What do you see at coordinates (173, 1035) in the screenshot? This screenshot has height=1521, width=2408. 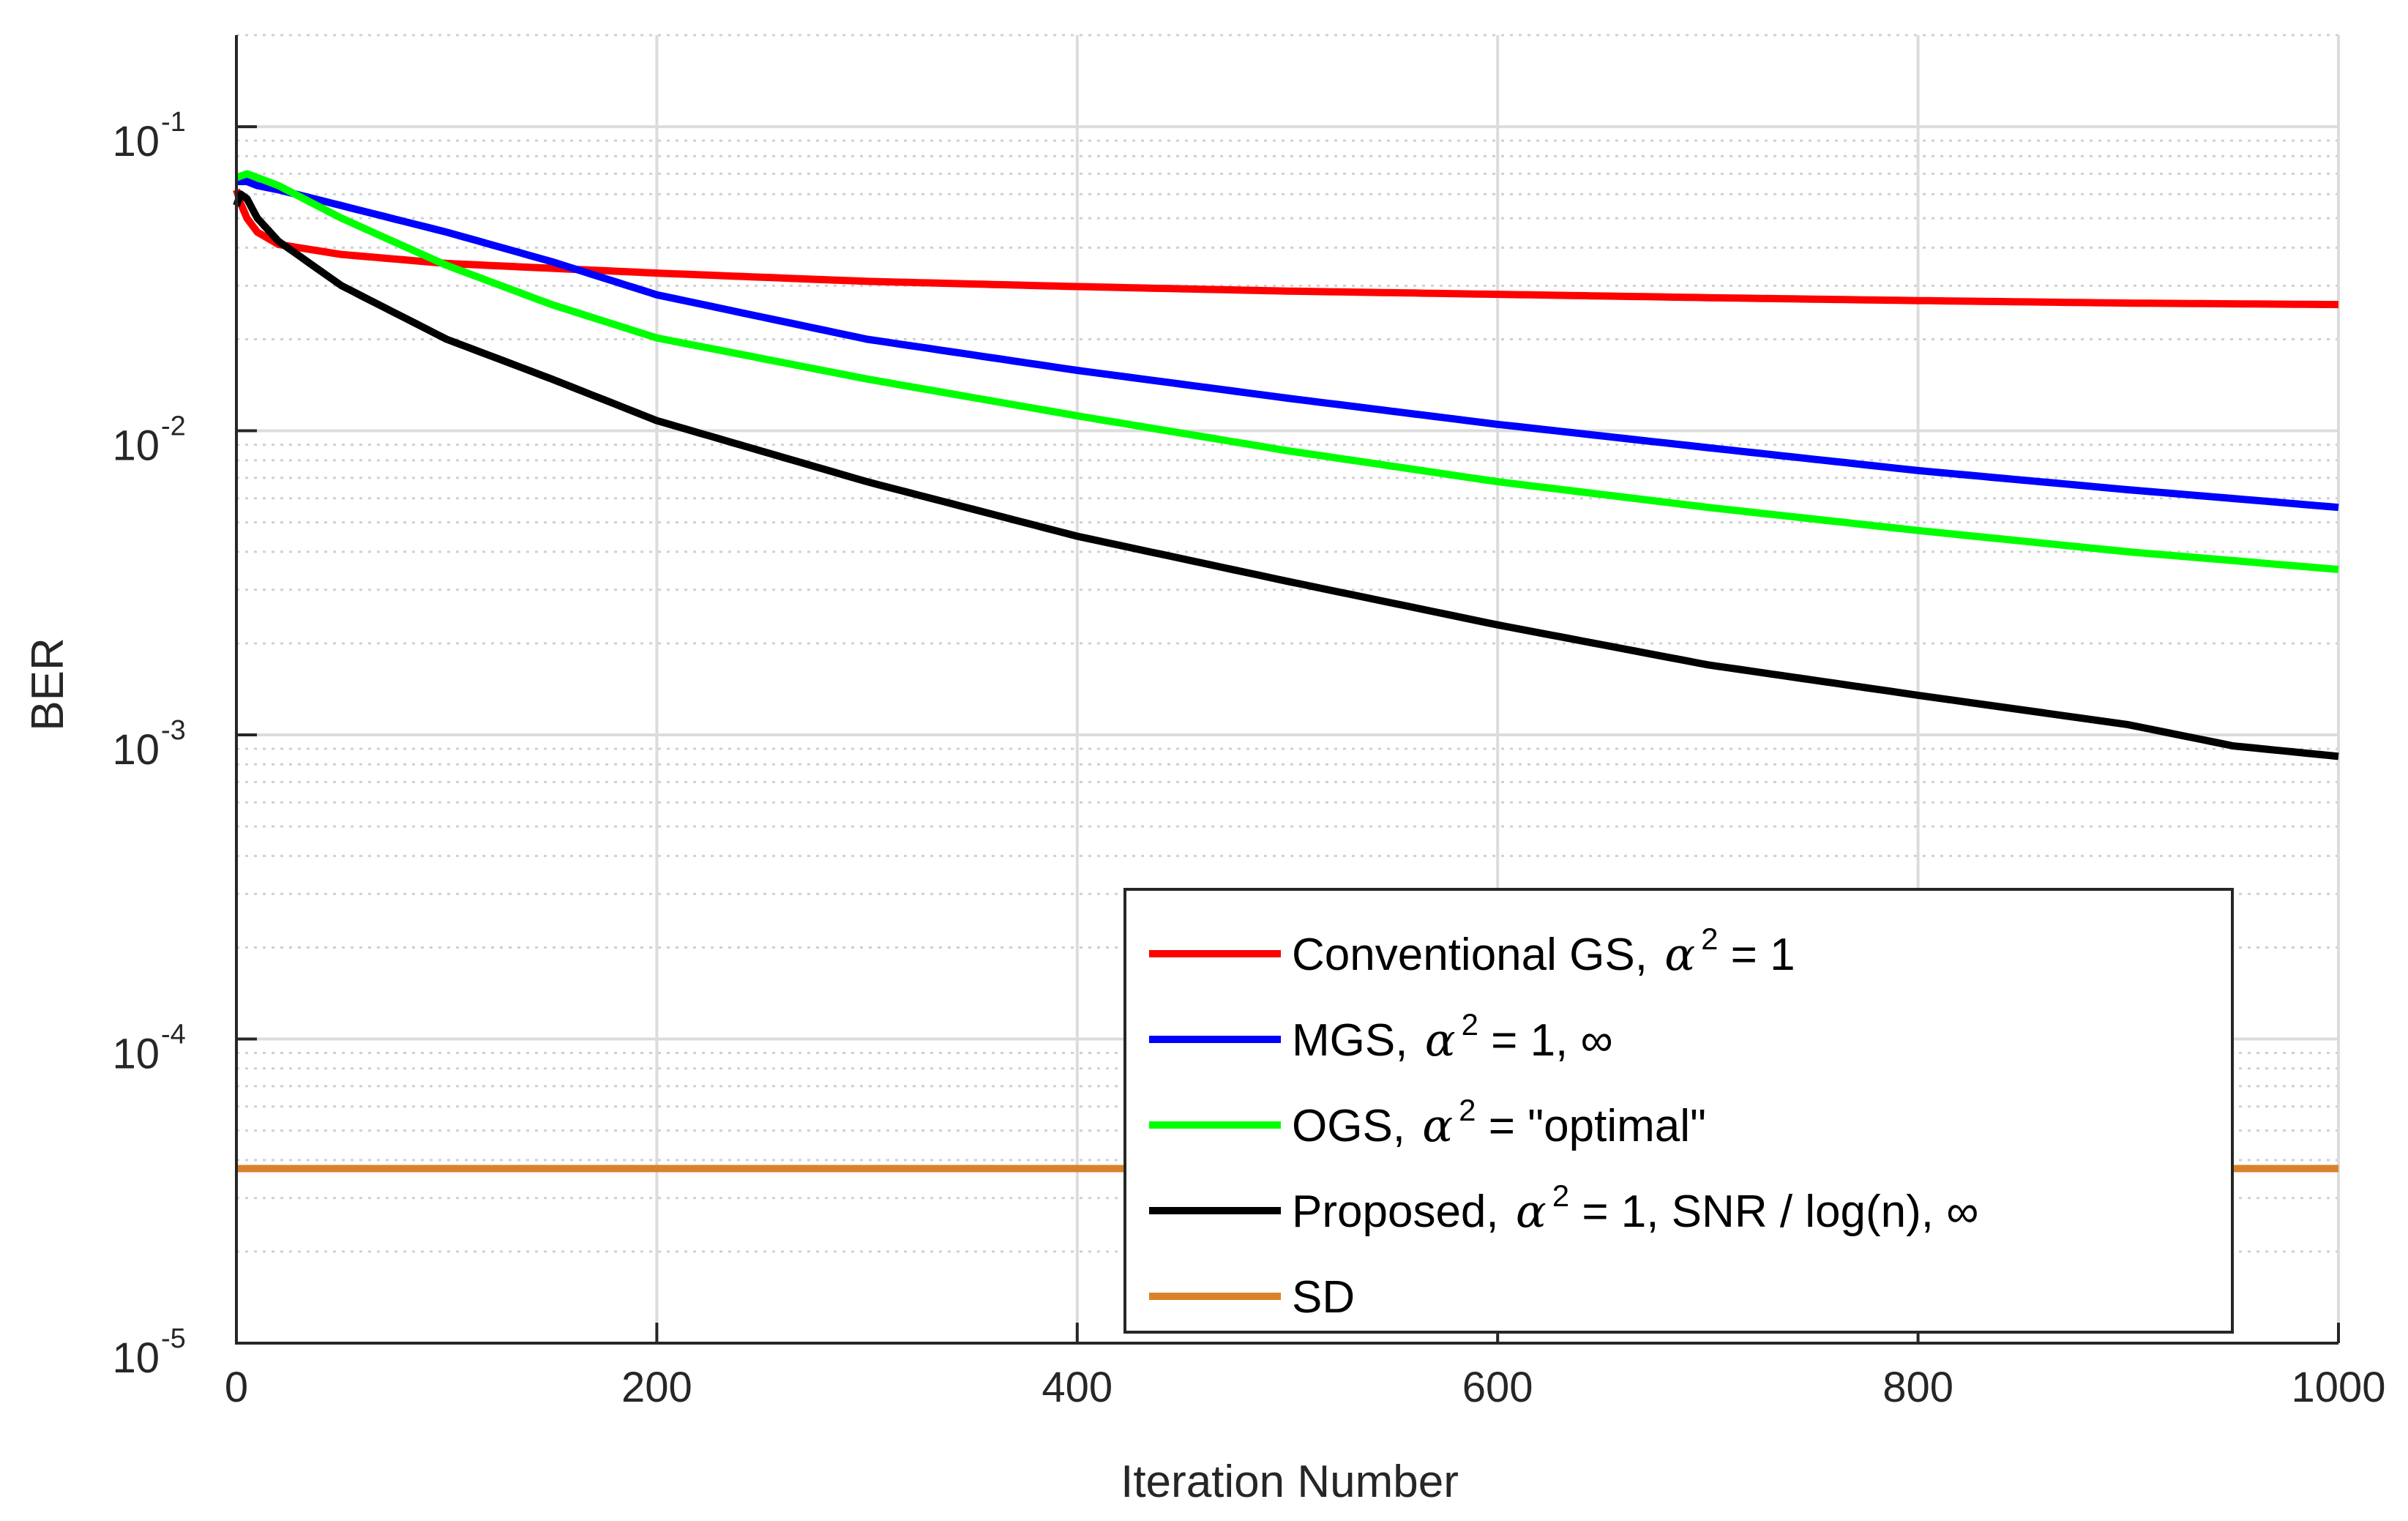 I see `y-tick-label-exponent: -4` at bounding box center [173, 1035].